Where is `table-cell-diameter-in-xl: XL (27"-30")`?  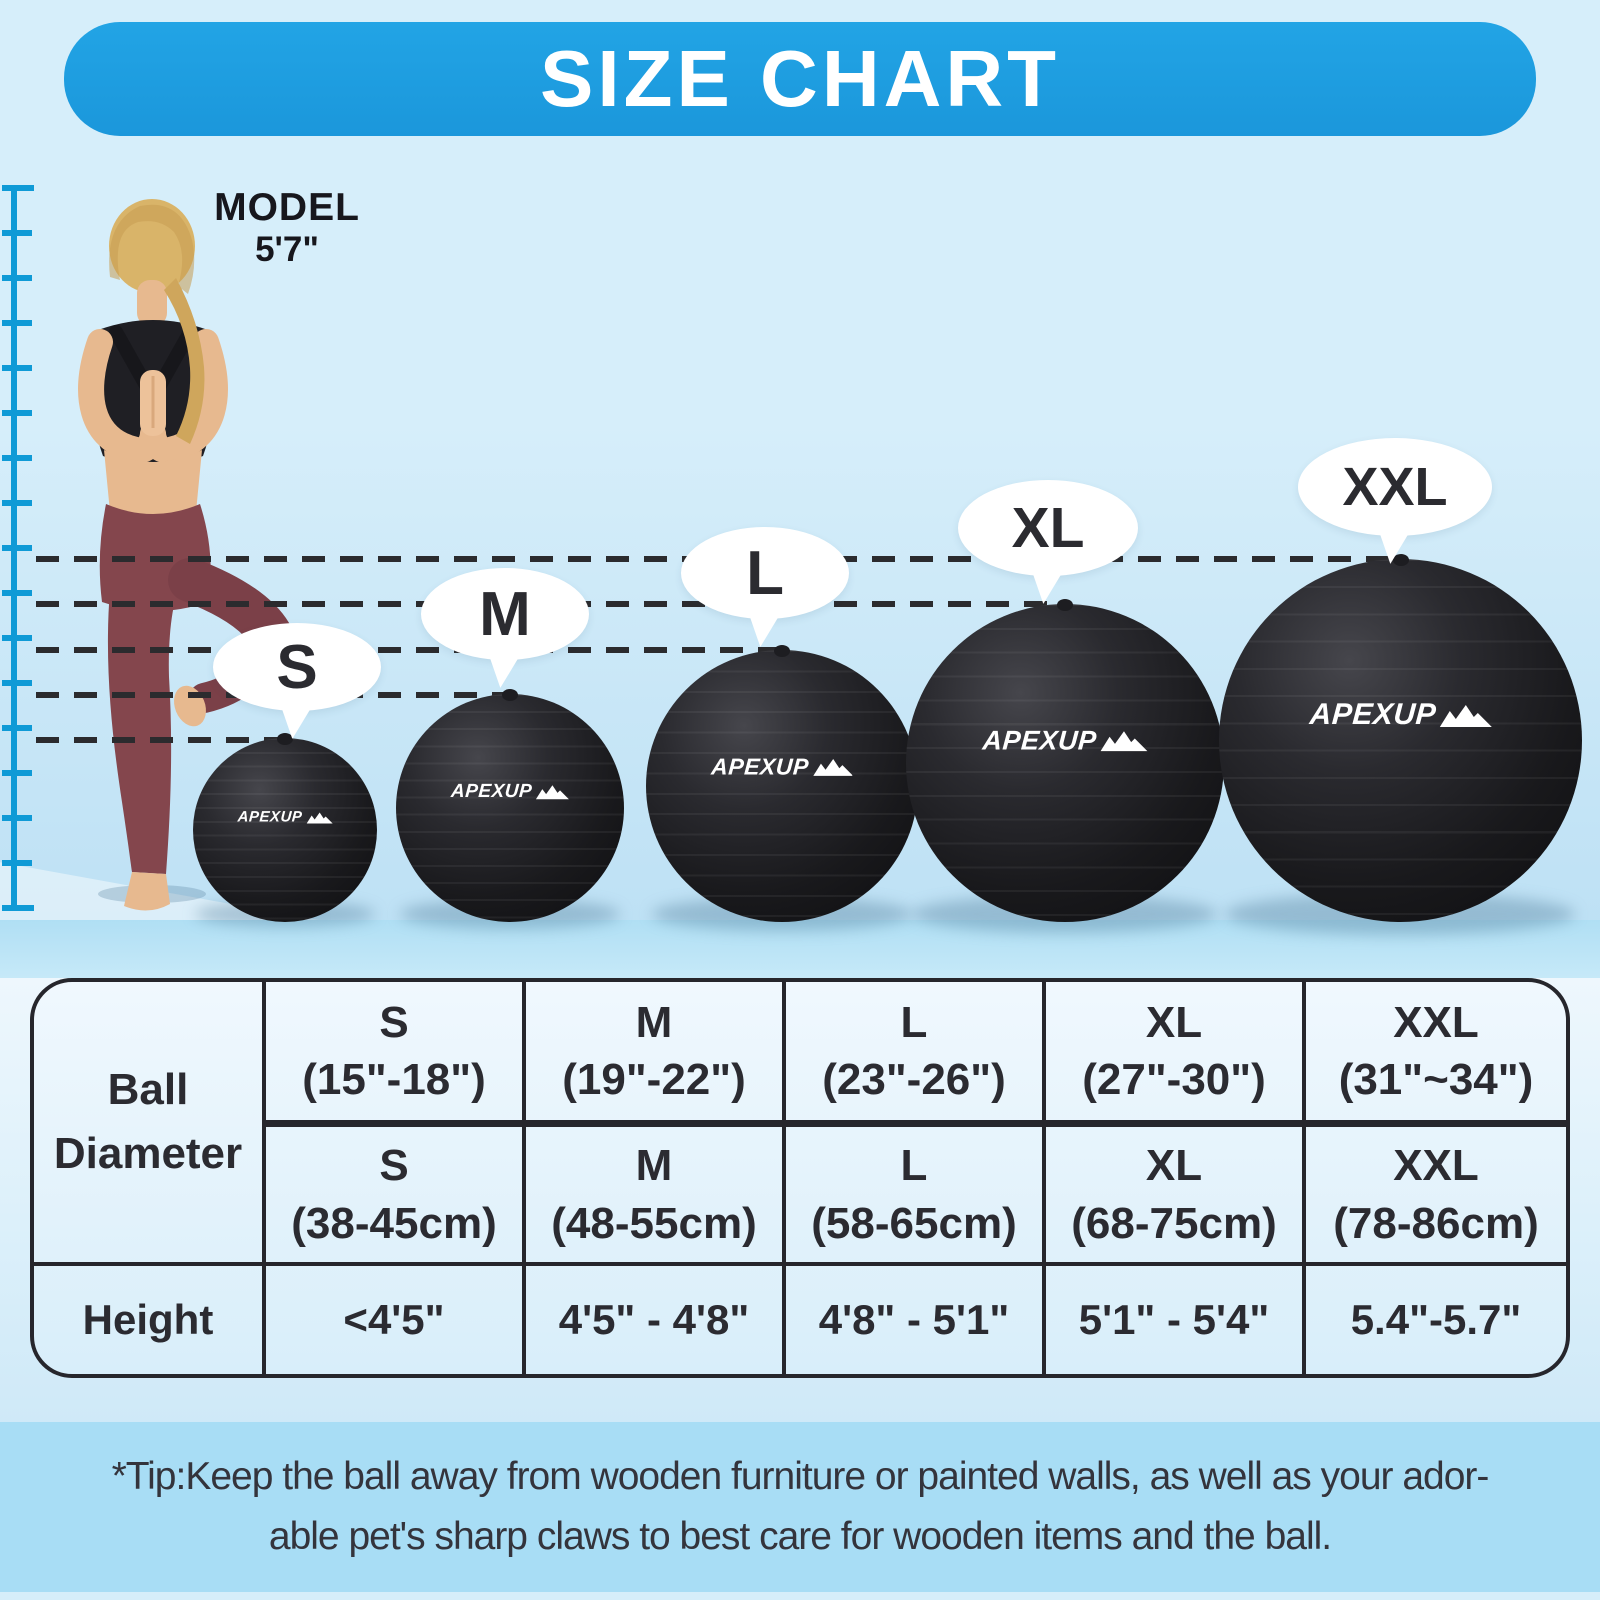
table-cell-diameter-in-xl: XL (27"-30") is located at coordinates (1176, 1054).